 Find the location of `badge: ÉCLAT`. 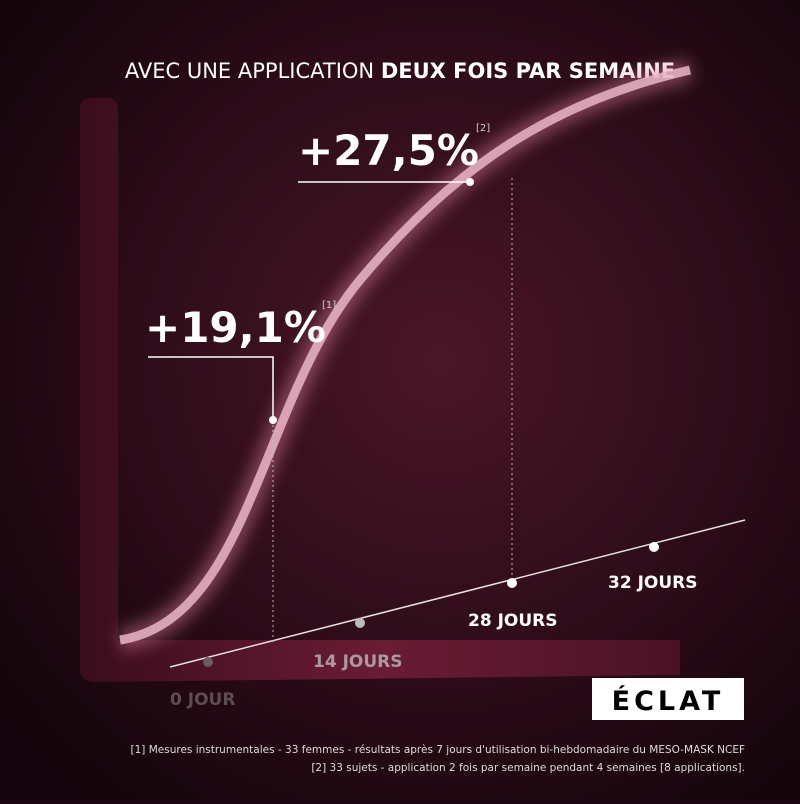

badge: ÉCLAT is located at coordinates (668, 701).